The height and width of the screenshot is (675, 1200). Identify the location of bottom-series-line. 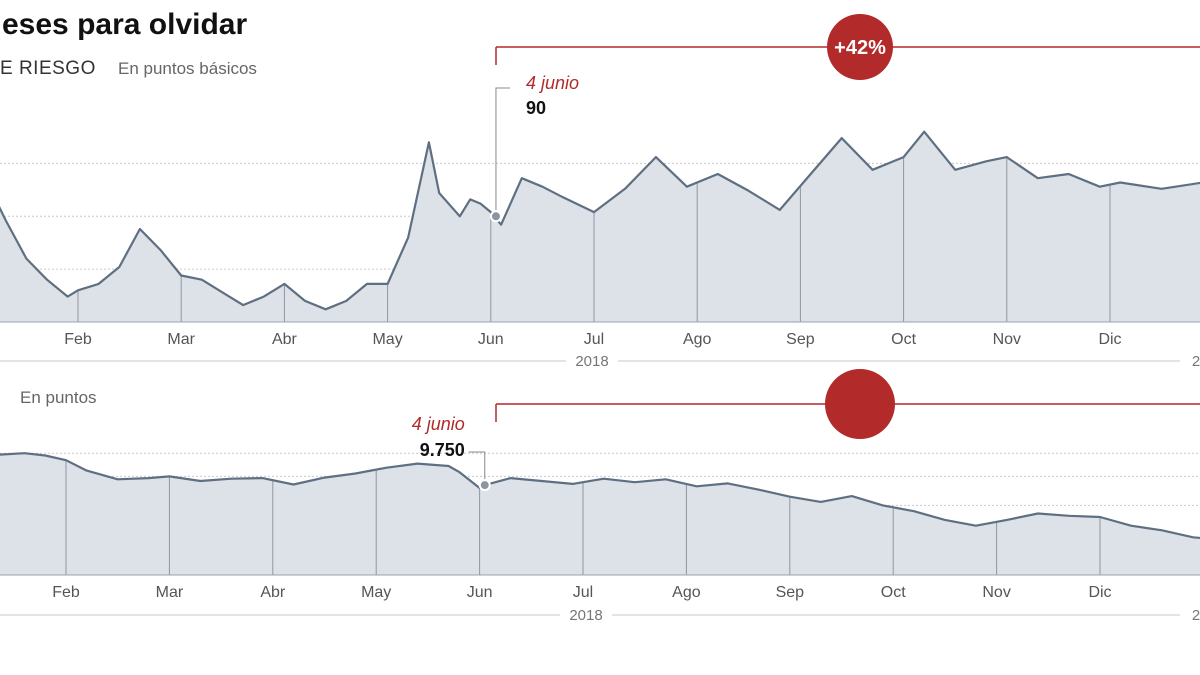
(600, 496).